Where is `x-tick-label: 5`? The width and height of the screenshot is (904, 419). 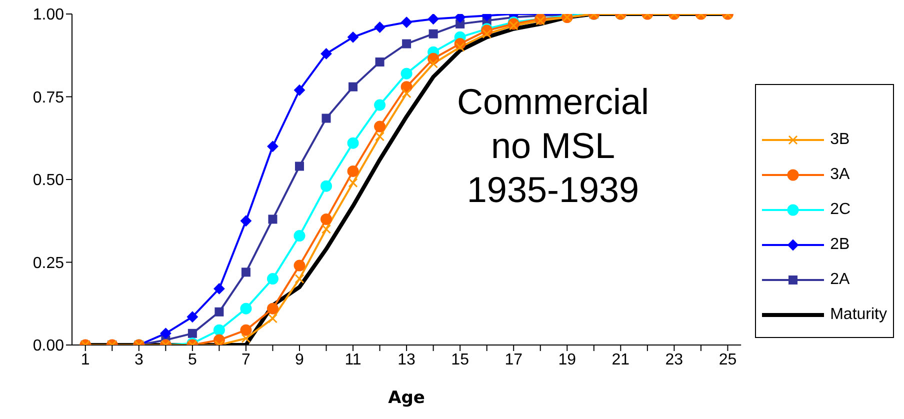
x-tick-label: 5 is located at coordinates (192, 359).